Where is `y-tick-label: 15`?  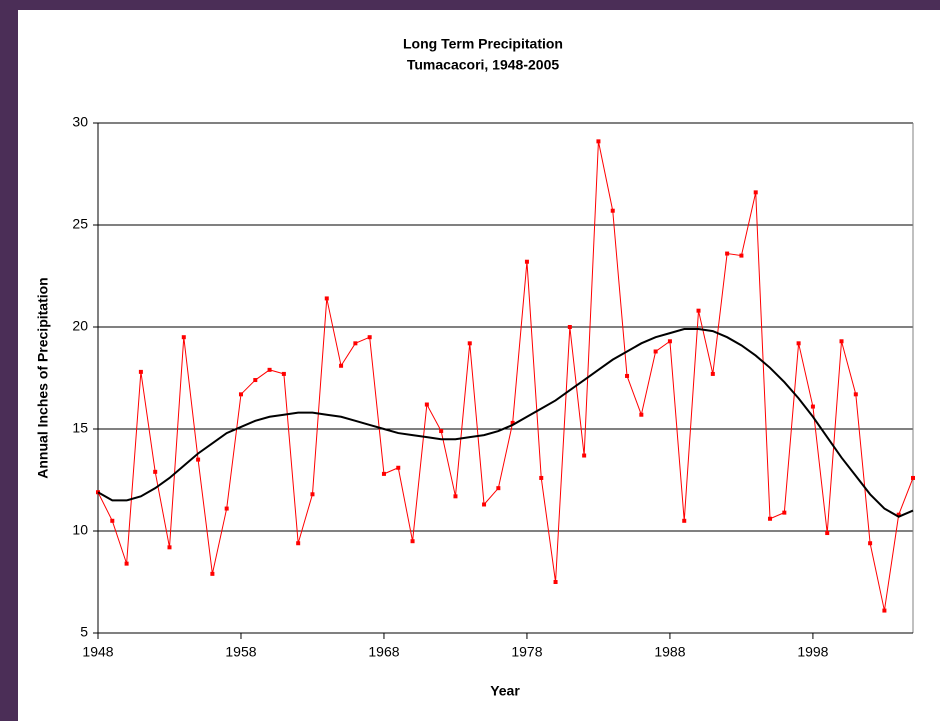
y-tick-label: 15 is located at coordinates (80, 428).